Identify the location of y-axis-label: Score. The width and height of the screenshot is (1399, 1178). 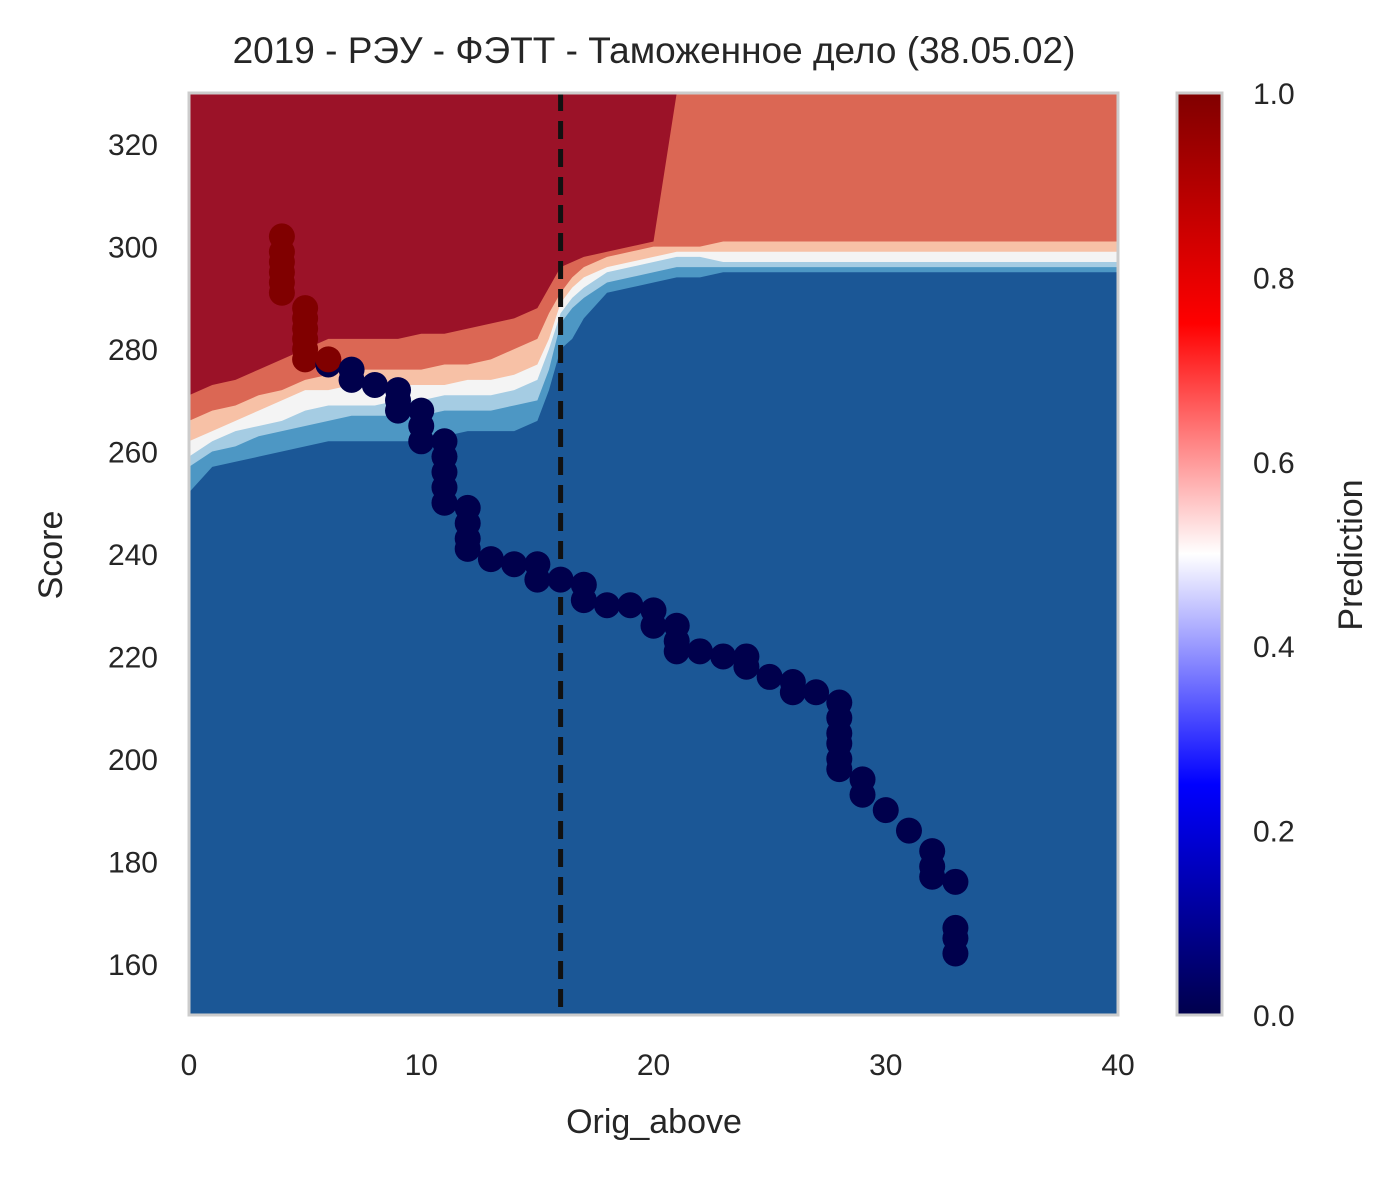
(51, 555).